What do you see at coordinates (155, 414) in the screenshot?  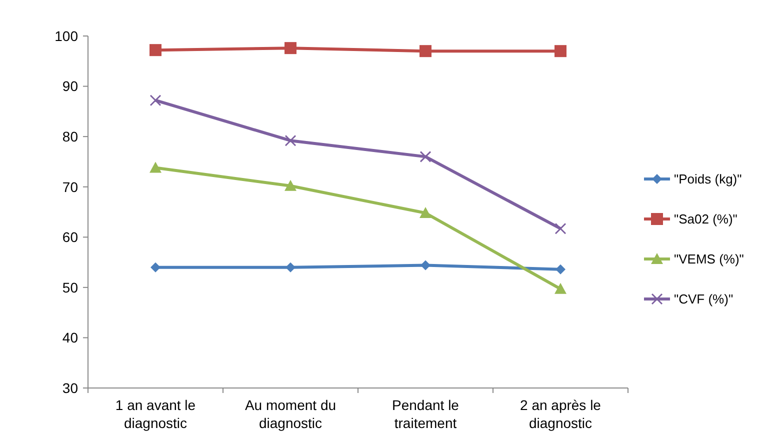 I see `x-tick-label: 1 an avant le diagnostic` at bounding box center [155, 414].